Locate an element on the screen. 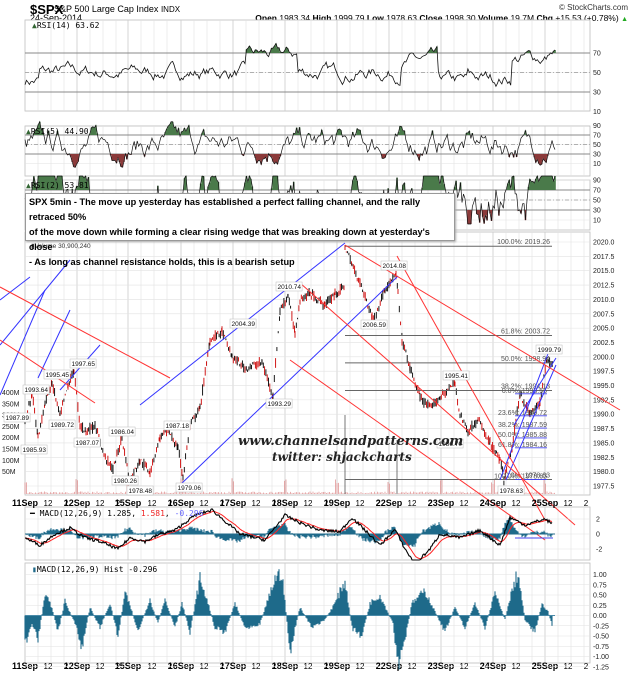  svg-text: 2014.08 is located at coordinates (395, 266).